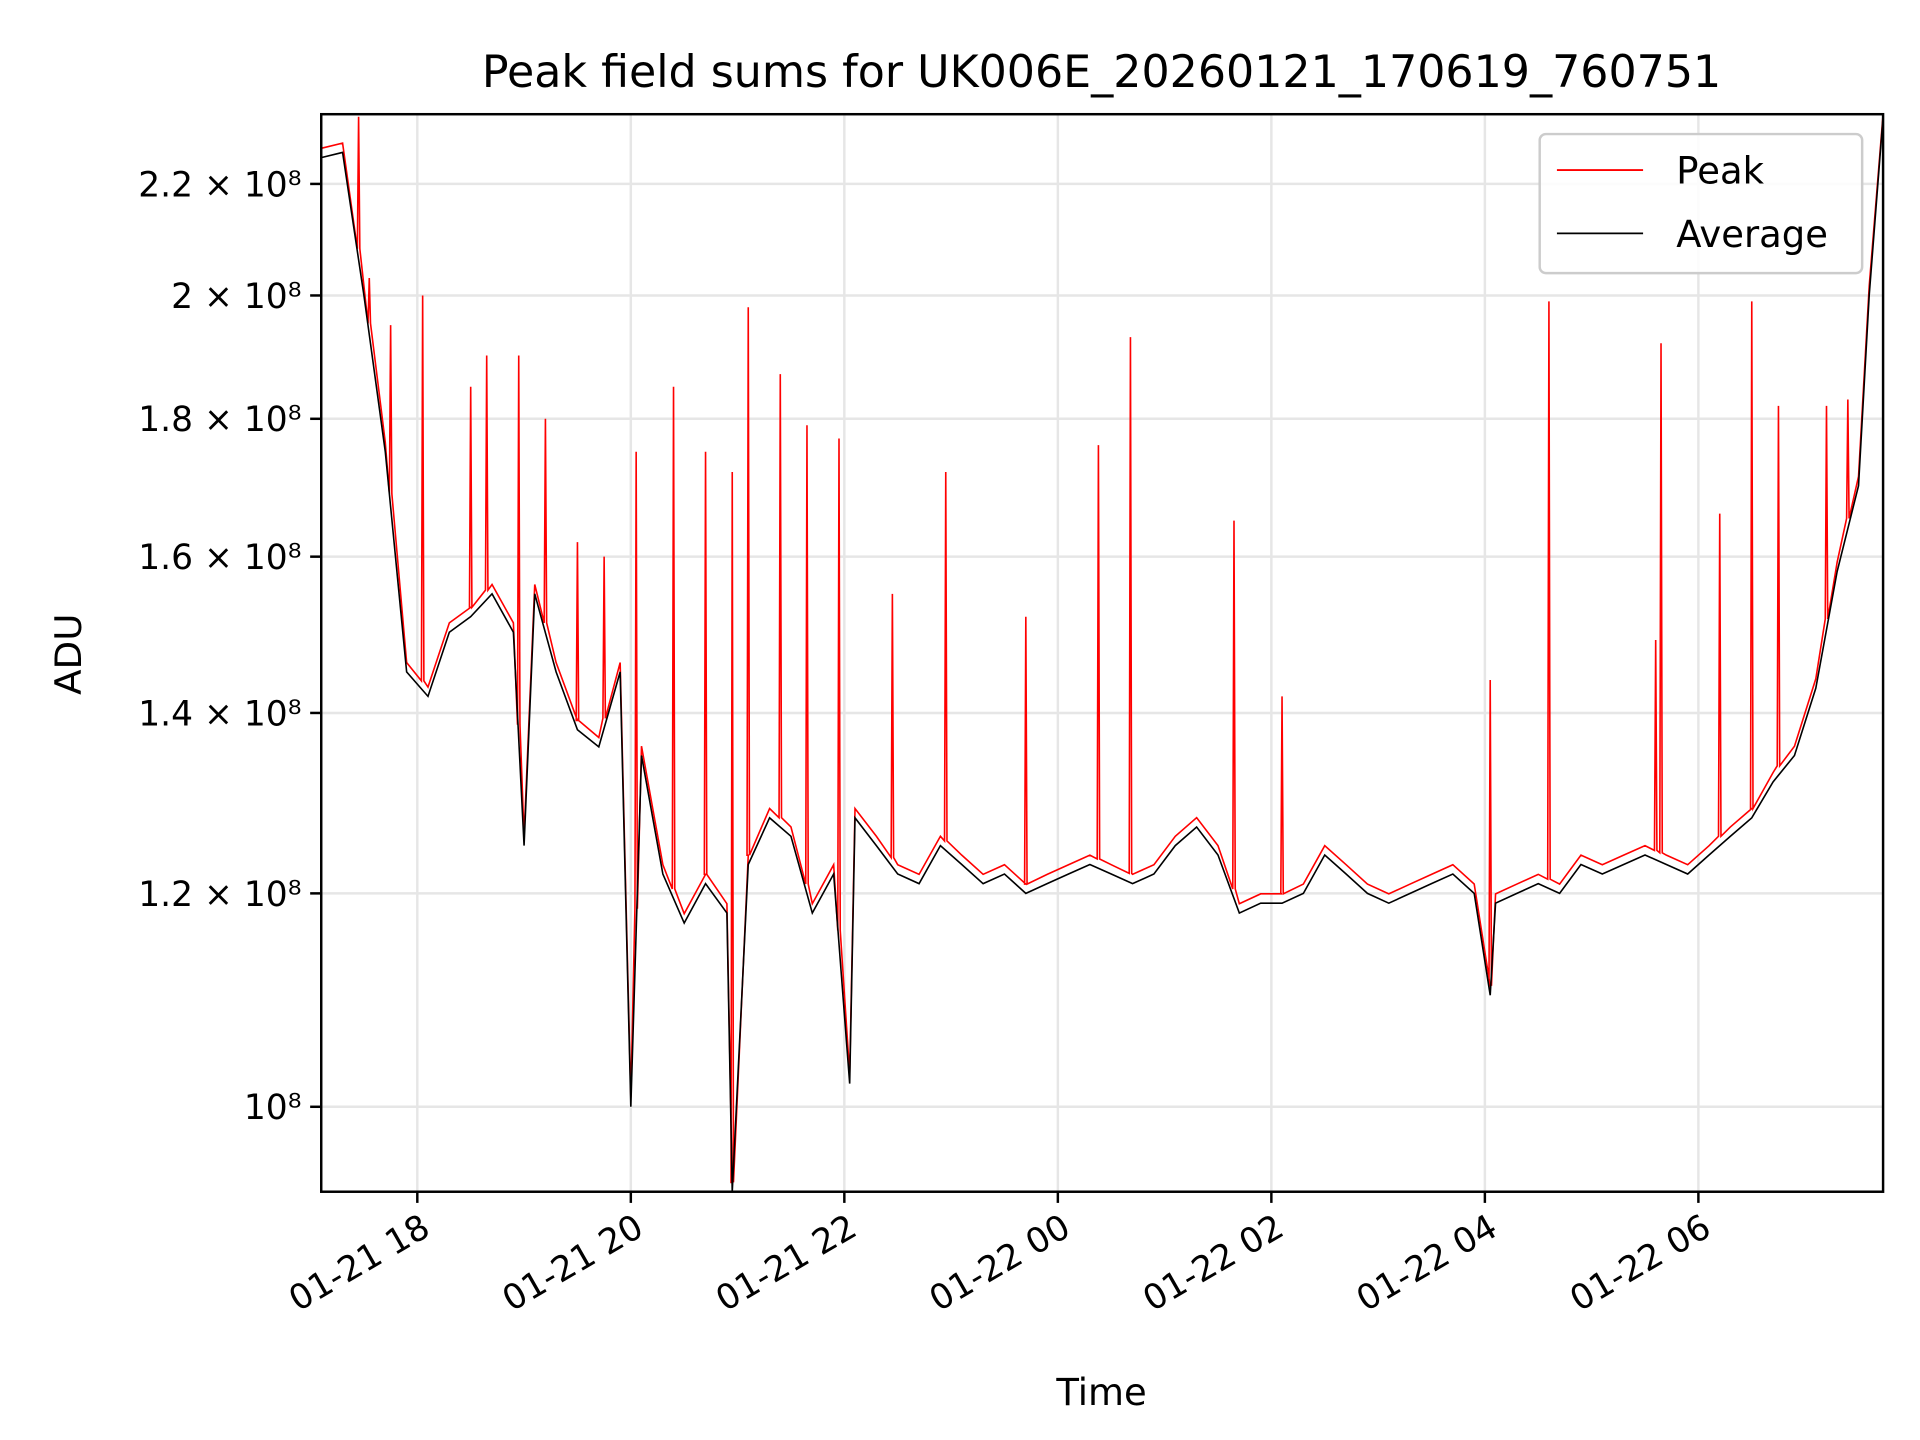  I want to click on y-tick-label: 1.4 × 10⁸, so click(219, 714).